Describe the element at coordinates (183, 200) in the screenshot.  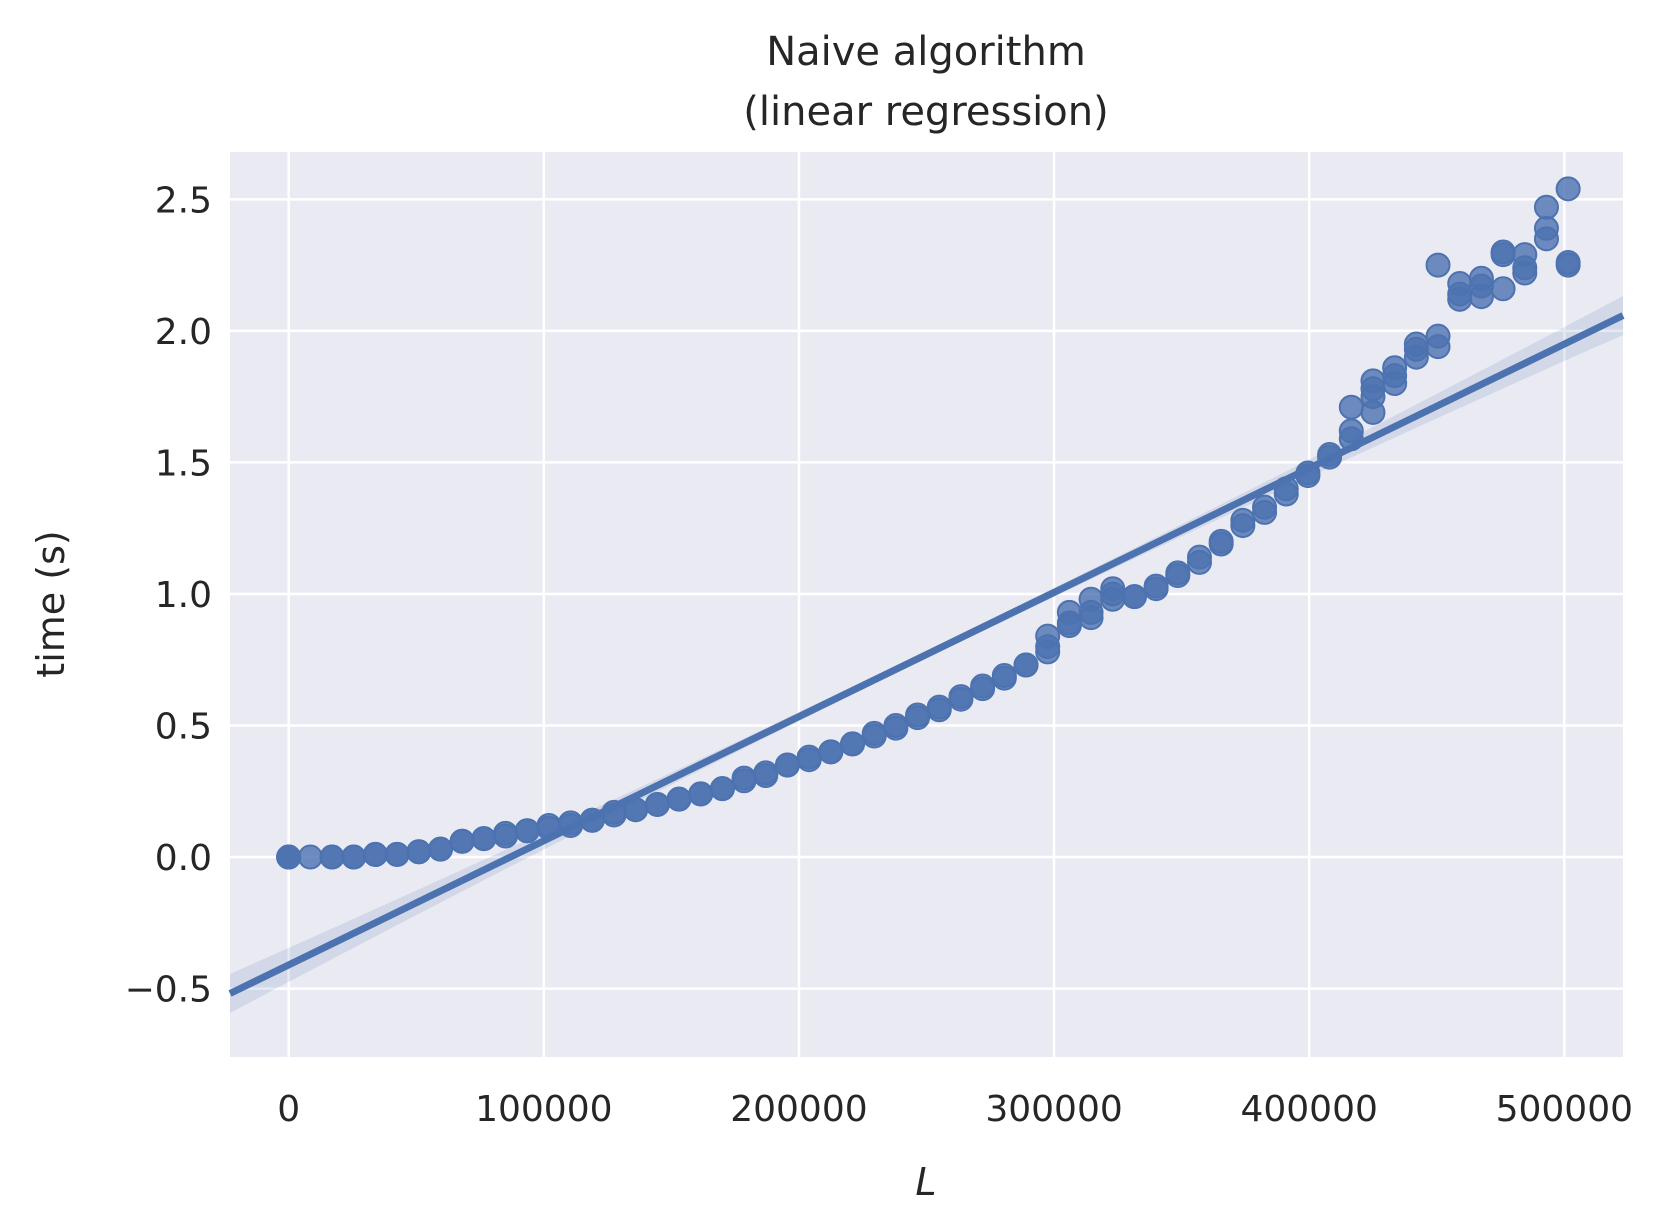
I see `y-tick-label: 2.5` at that location.